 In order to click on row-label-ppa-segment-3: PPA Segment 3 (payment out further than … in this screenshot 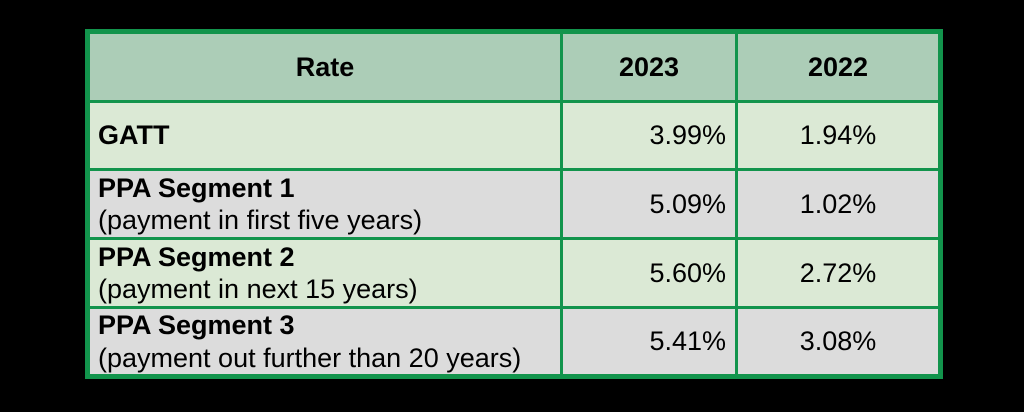, I will do `click(325, 341)`.